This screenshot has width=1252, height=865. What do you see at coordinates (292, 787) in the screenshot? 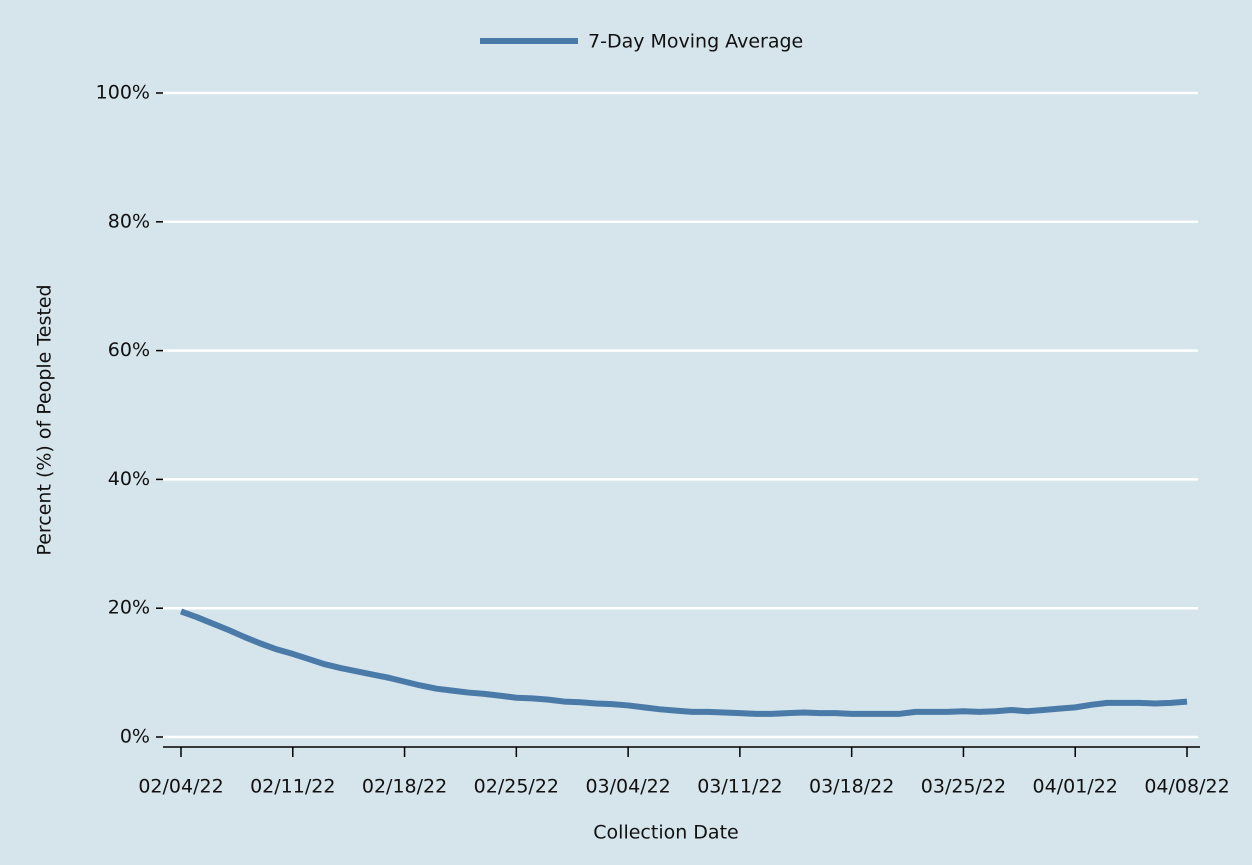
I see `x-tick-label: 02/11/22` at bounding box center [292, 787].